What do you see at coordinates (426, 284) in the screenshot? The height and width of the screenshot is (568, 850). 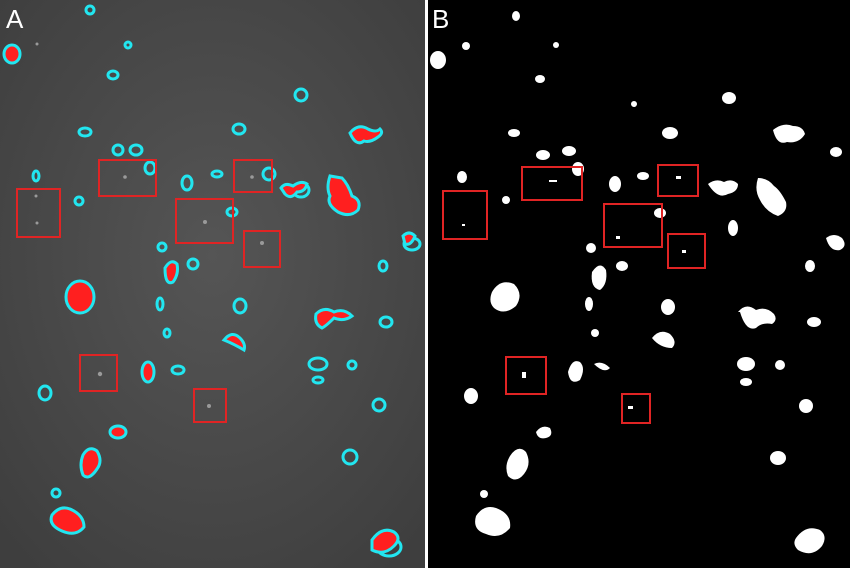 I see `panel-divider` at bounding box center [426, 284].